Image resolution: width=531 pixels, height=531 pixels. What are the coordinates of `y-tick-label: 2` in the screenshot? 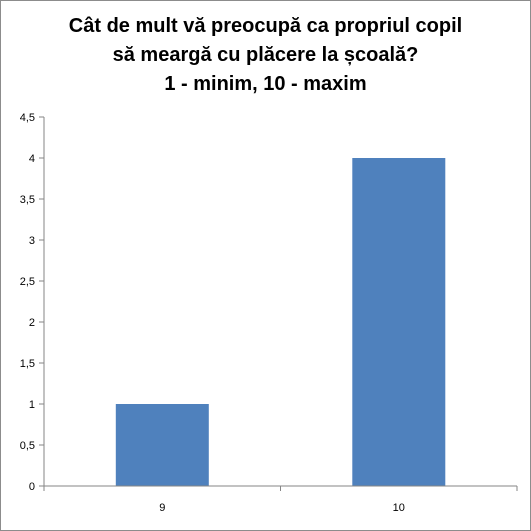 It's located at (32, 323).